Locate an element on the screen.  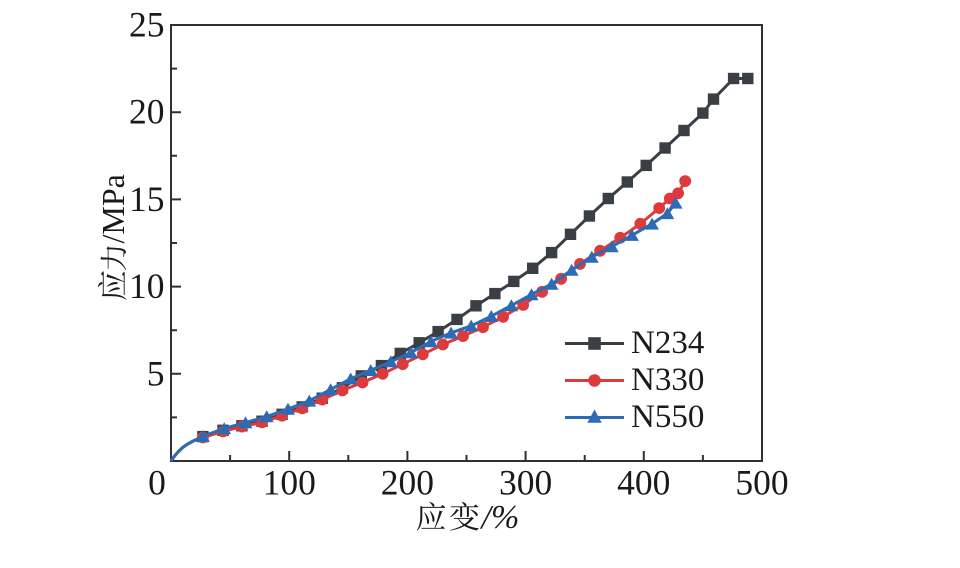
svg-text: N234 is located at coordinates (667, 343).